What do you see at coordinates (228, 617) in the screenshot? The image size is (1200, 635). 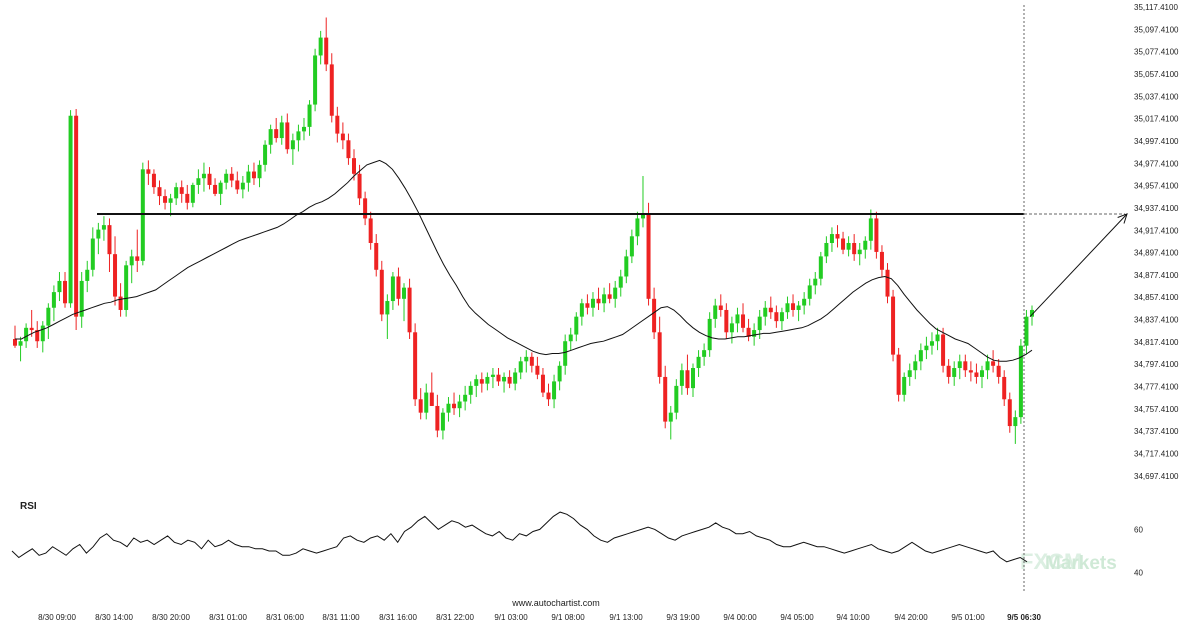 I see `x-tick-label: 8/31 01:00` at bounding box center [228, 617].